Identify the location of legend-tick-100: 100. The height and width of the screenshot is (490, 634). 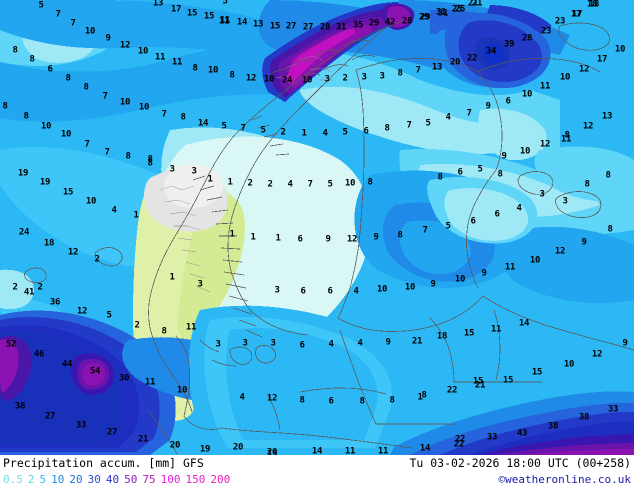
(170, 479).